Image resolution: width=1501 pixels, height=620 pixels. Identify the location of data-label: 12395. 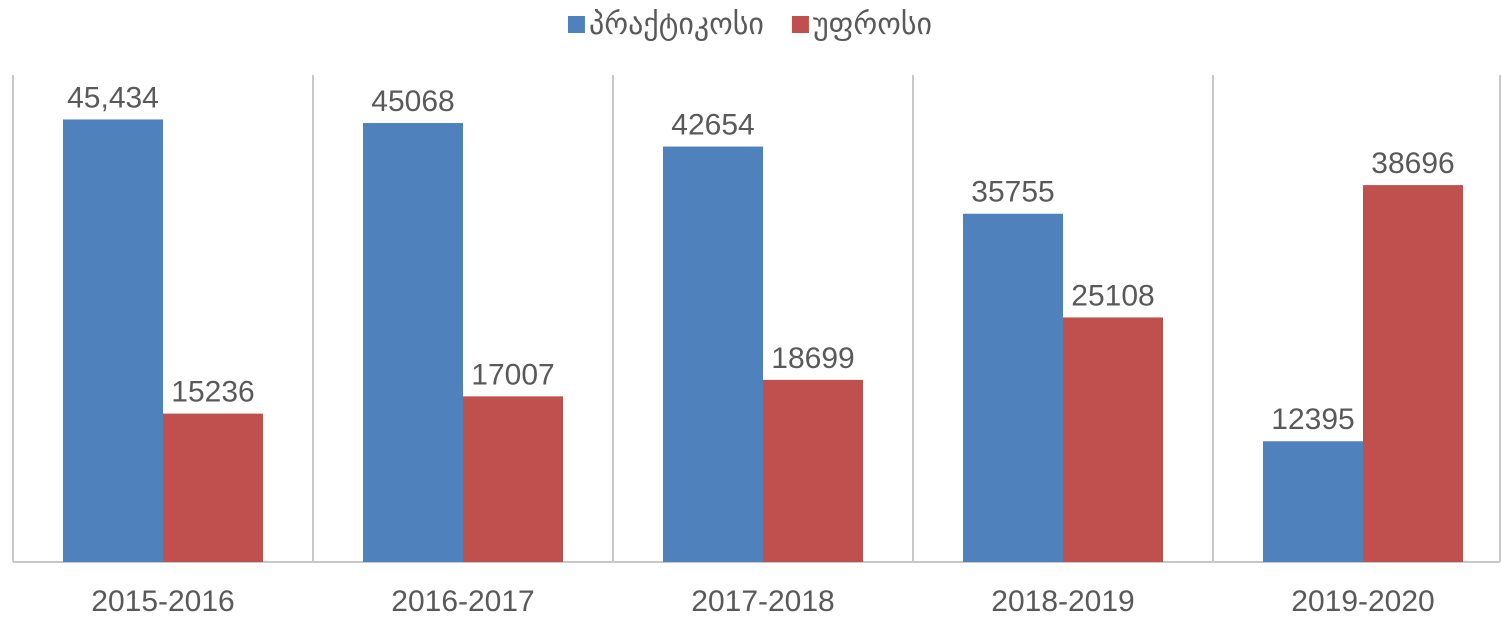
(1312, 419).